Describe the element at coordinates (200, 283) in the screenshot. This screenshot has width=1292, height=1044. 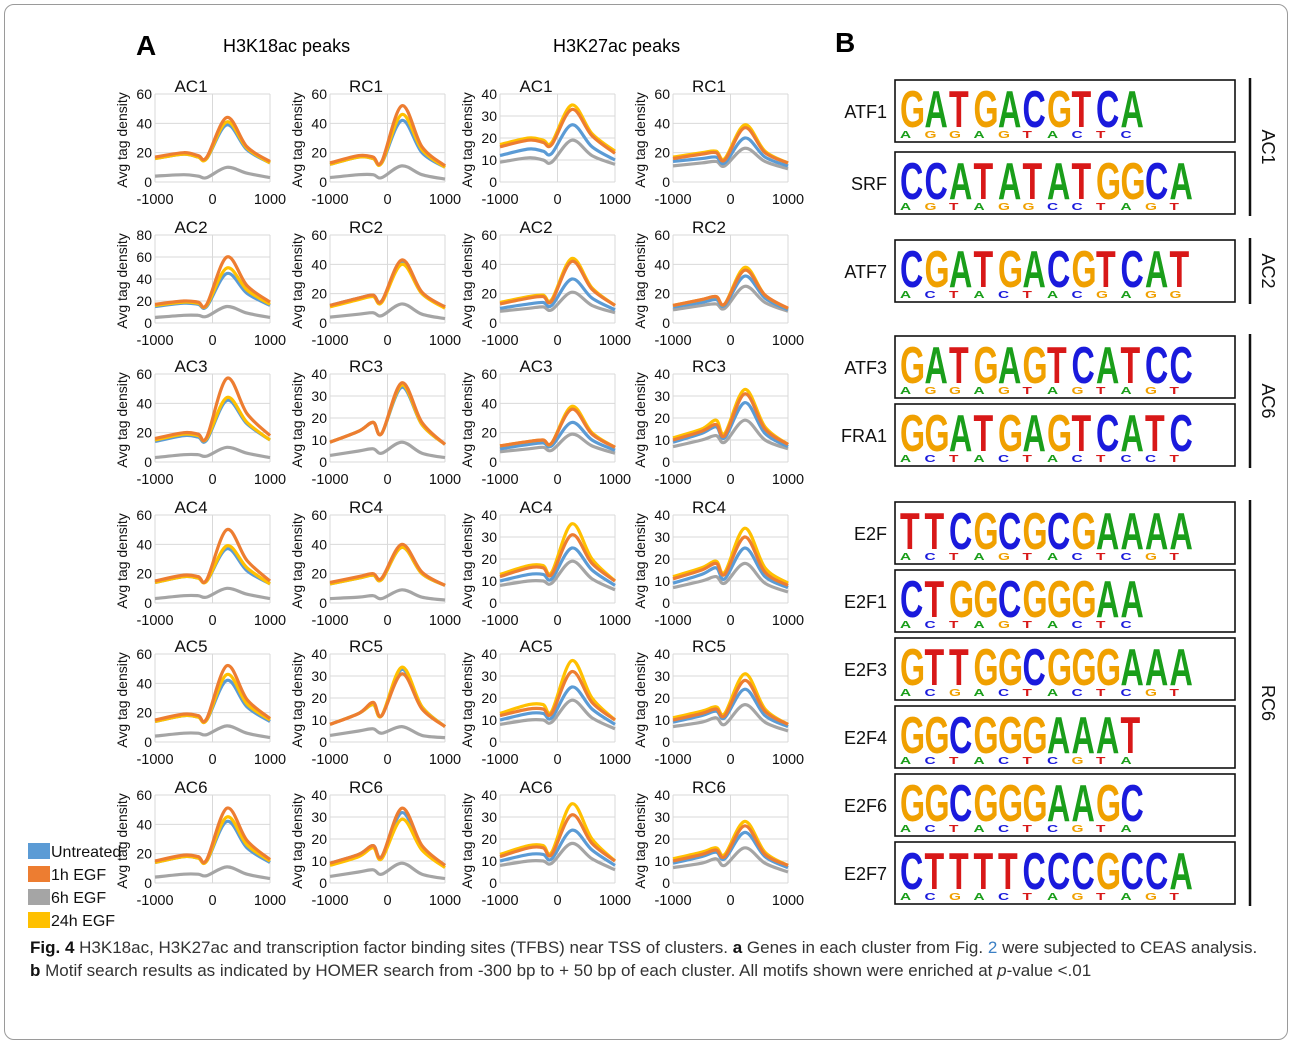
I see `chart-H3K18ac-AC2: 0 20 40 60 80 -1000 0 1000 Avg tag density AC2` at that location.